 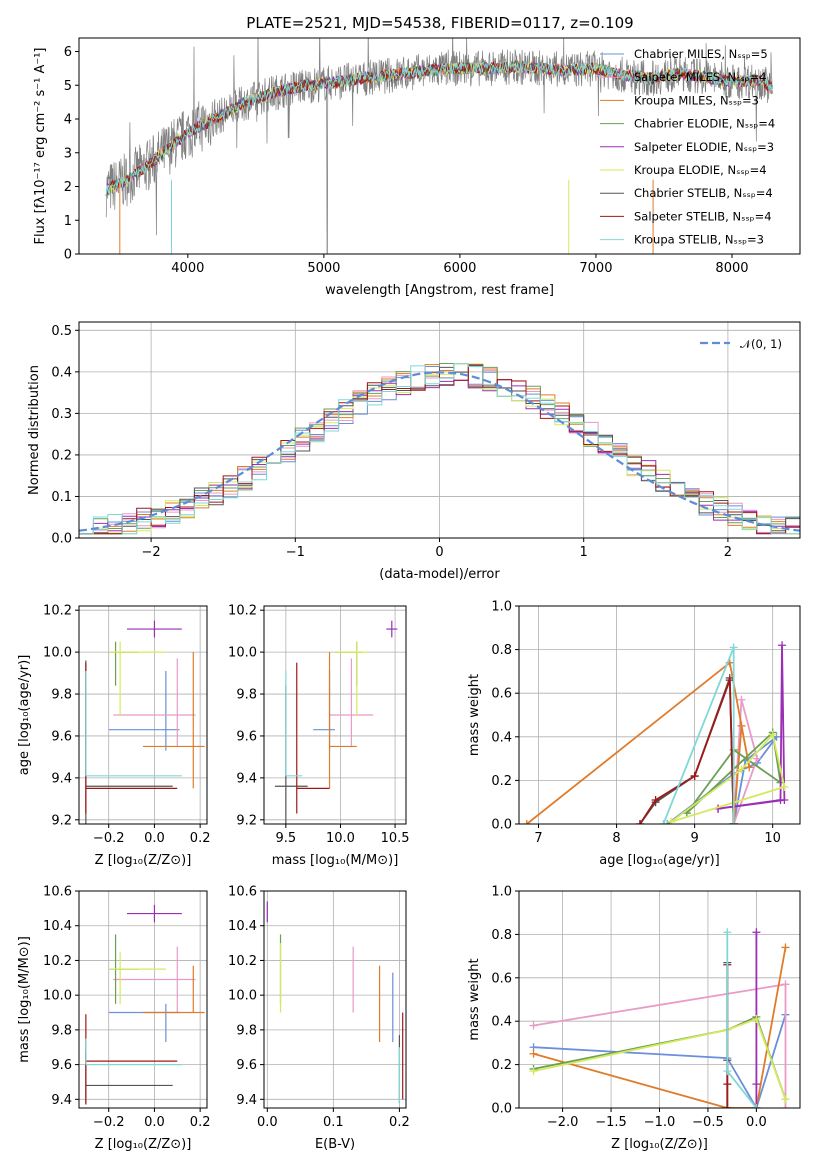 I want to click on weight-line-salpeter_miles, so click(x=745, y=761).